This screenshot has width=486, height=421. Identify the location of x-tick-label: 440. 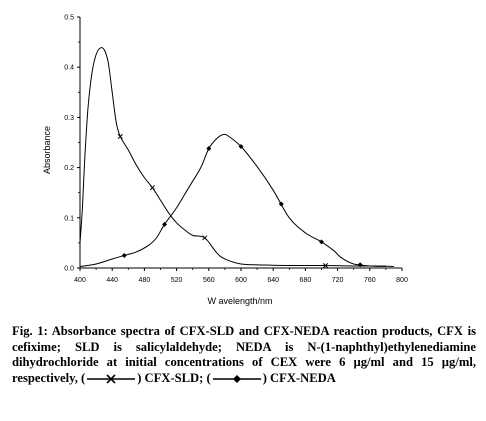
(112, 280).